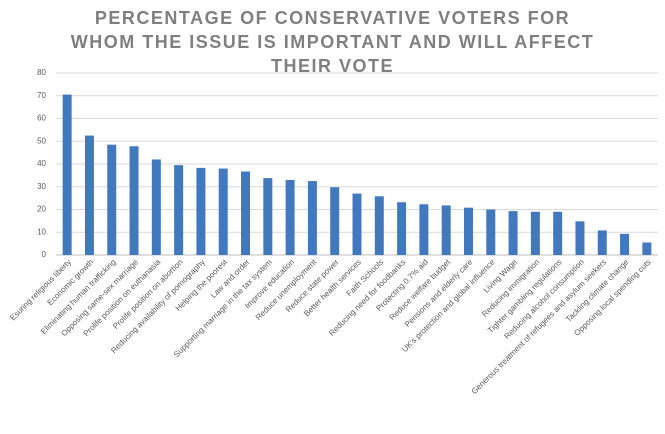 The width and height of the screenshot is (665, 434). I want to click on y-tick-label: 0, so click(44, 254).